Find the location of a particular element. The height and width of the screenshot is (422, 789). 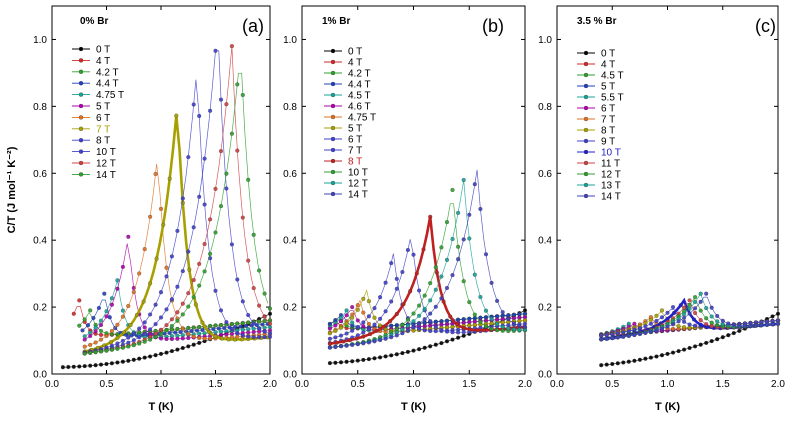

x-axis-label: T (K) is located at coordinates (160, 407).